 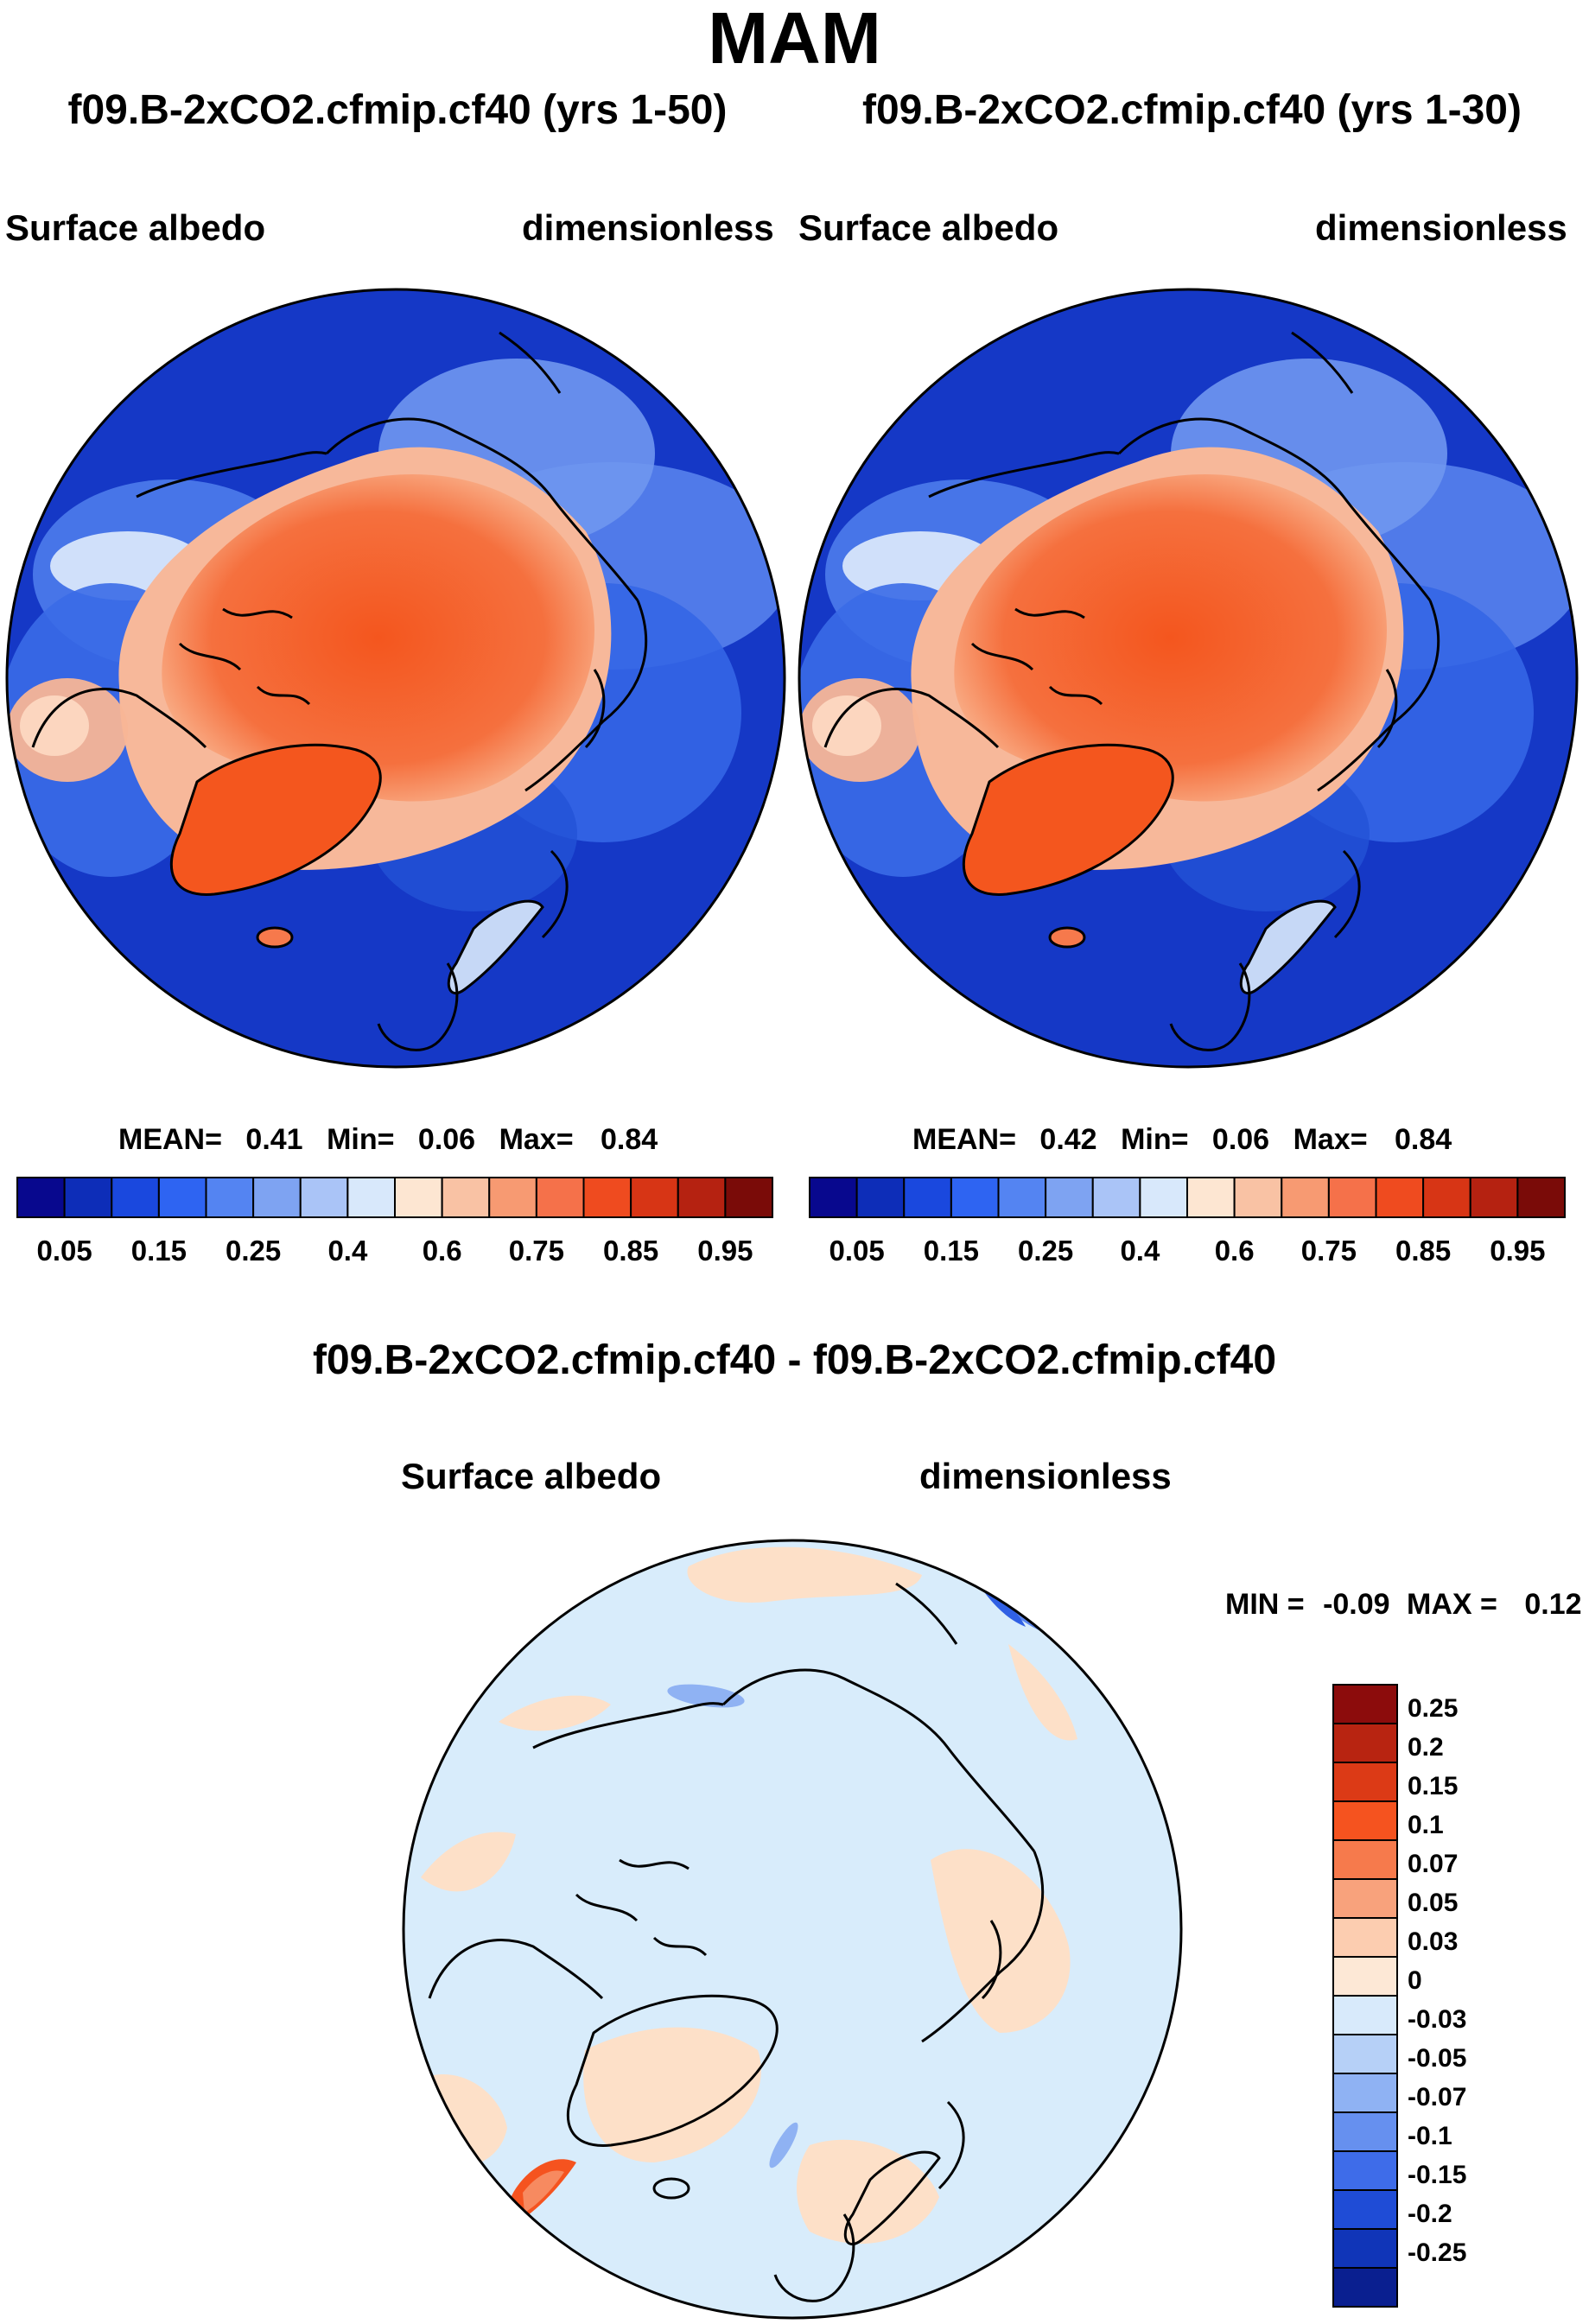 I want to click on diff-max-value: 0.12, so click(x=1553, y=1604).